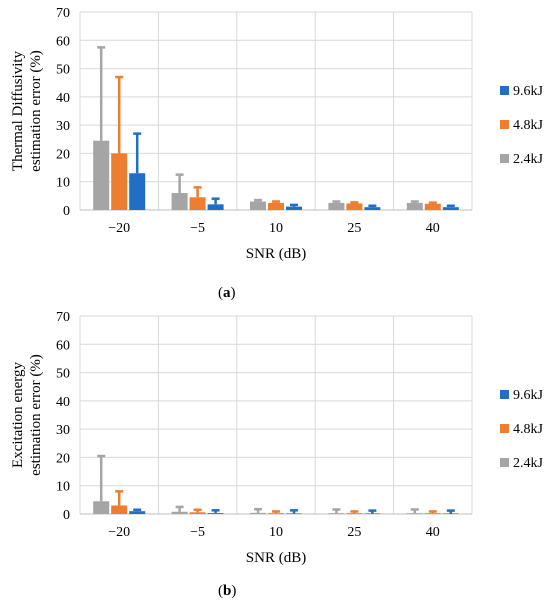  Describe the element at coordinates (220, 293) in the screenshot. I see `caption-a-open: (` at that location.